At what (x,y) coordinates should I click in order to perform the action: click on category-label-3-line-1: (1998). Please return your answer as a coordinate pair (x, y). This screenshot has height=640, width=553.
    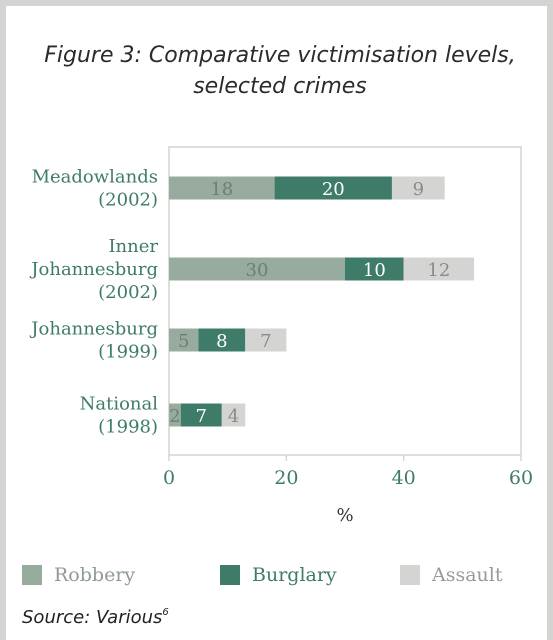
    Looking at the image, I should click on (128, 427).